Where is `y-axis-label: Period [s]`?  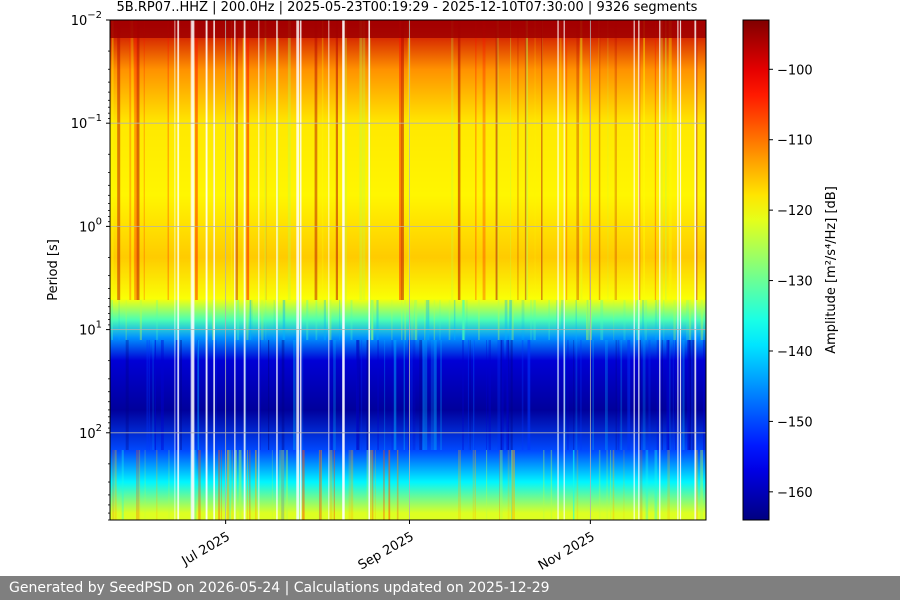 y-axis-label: Period [s] is located at coordinates (53, 270).